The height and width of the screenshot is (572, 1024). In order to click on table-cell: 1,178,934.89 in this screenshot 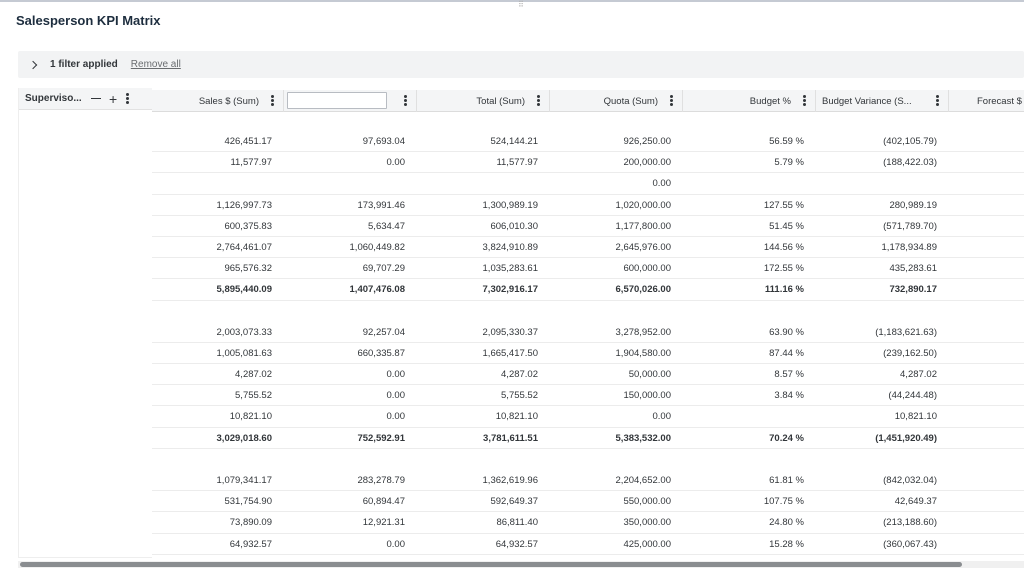, I will do `click(909, 247)`.